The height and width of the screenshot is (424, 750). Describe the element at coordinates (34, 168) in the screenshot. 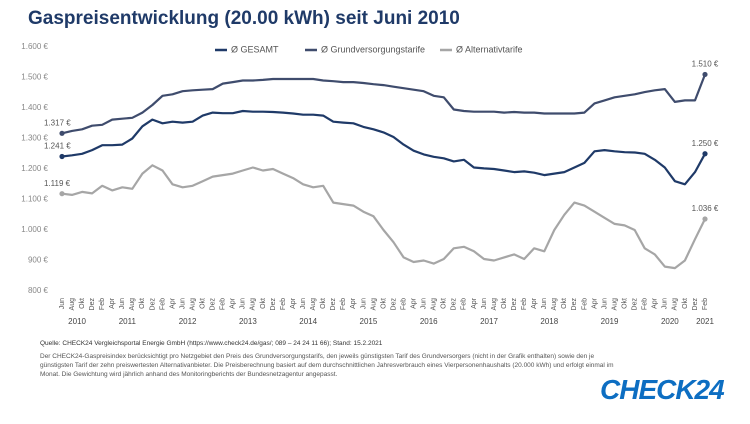

I see `y-tick-label: 1.200 €` at that location.